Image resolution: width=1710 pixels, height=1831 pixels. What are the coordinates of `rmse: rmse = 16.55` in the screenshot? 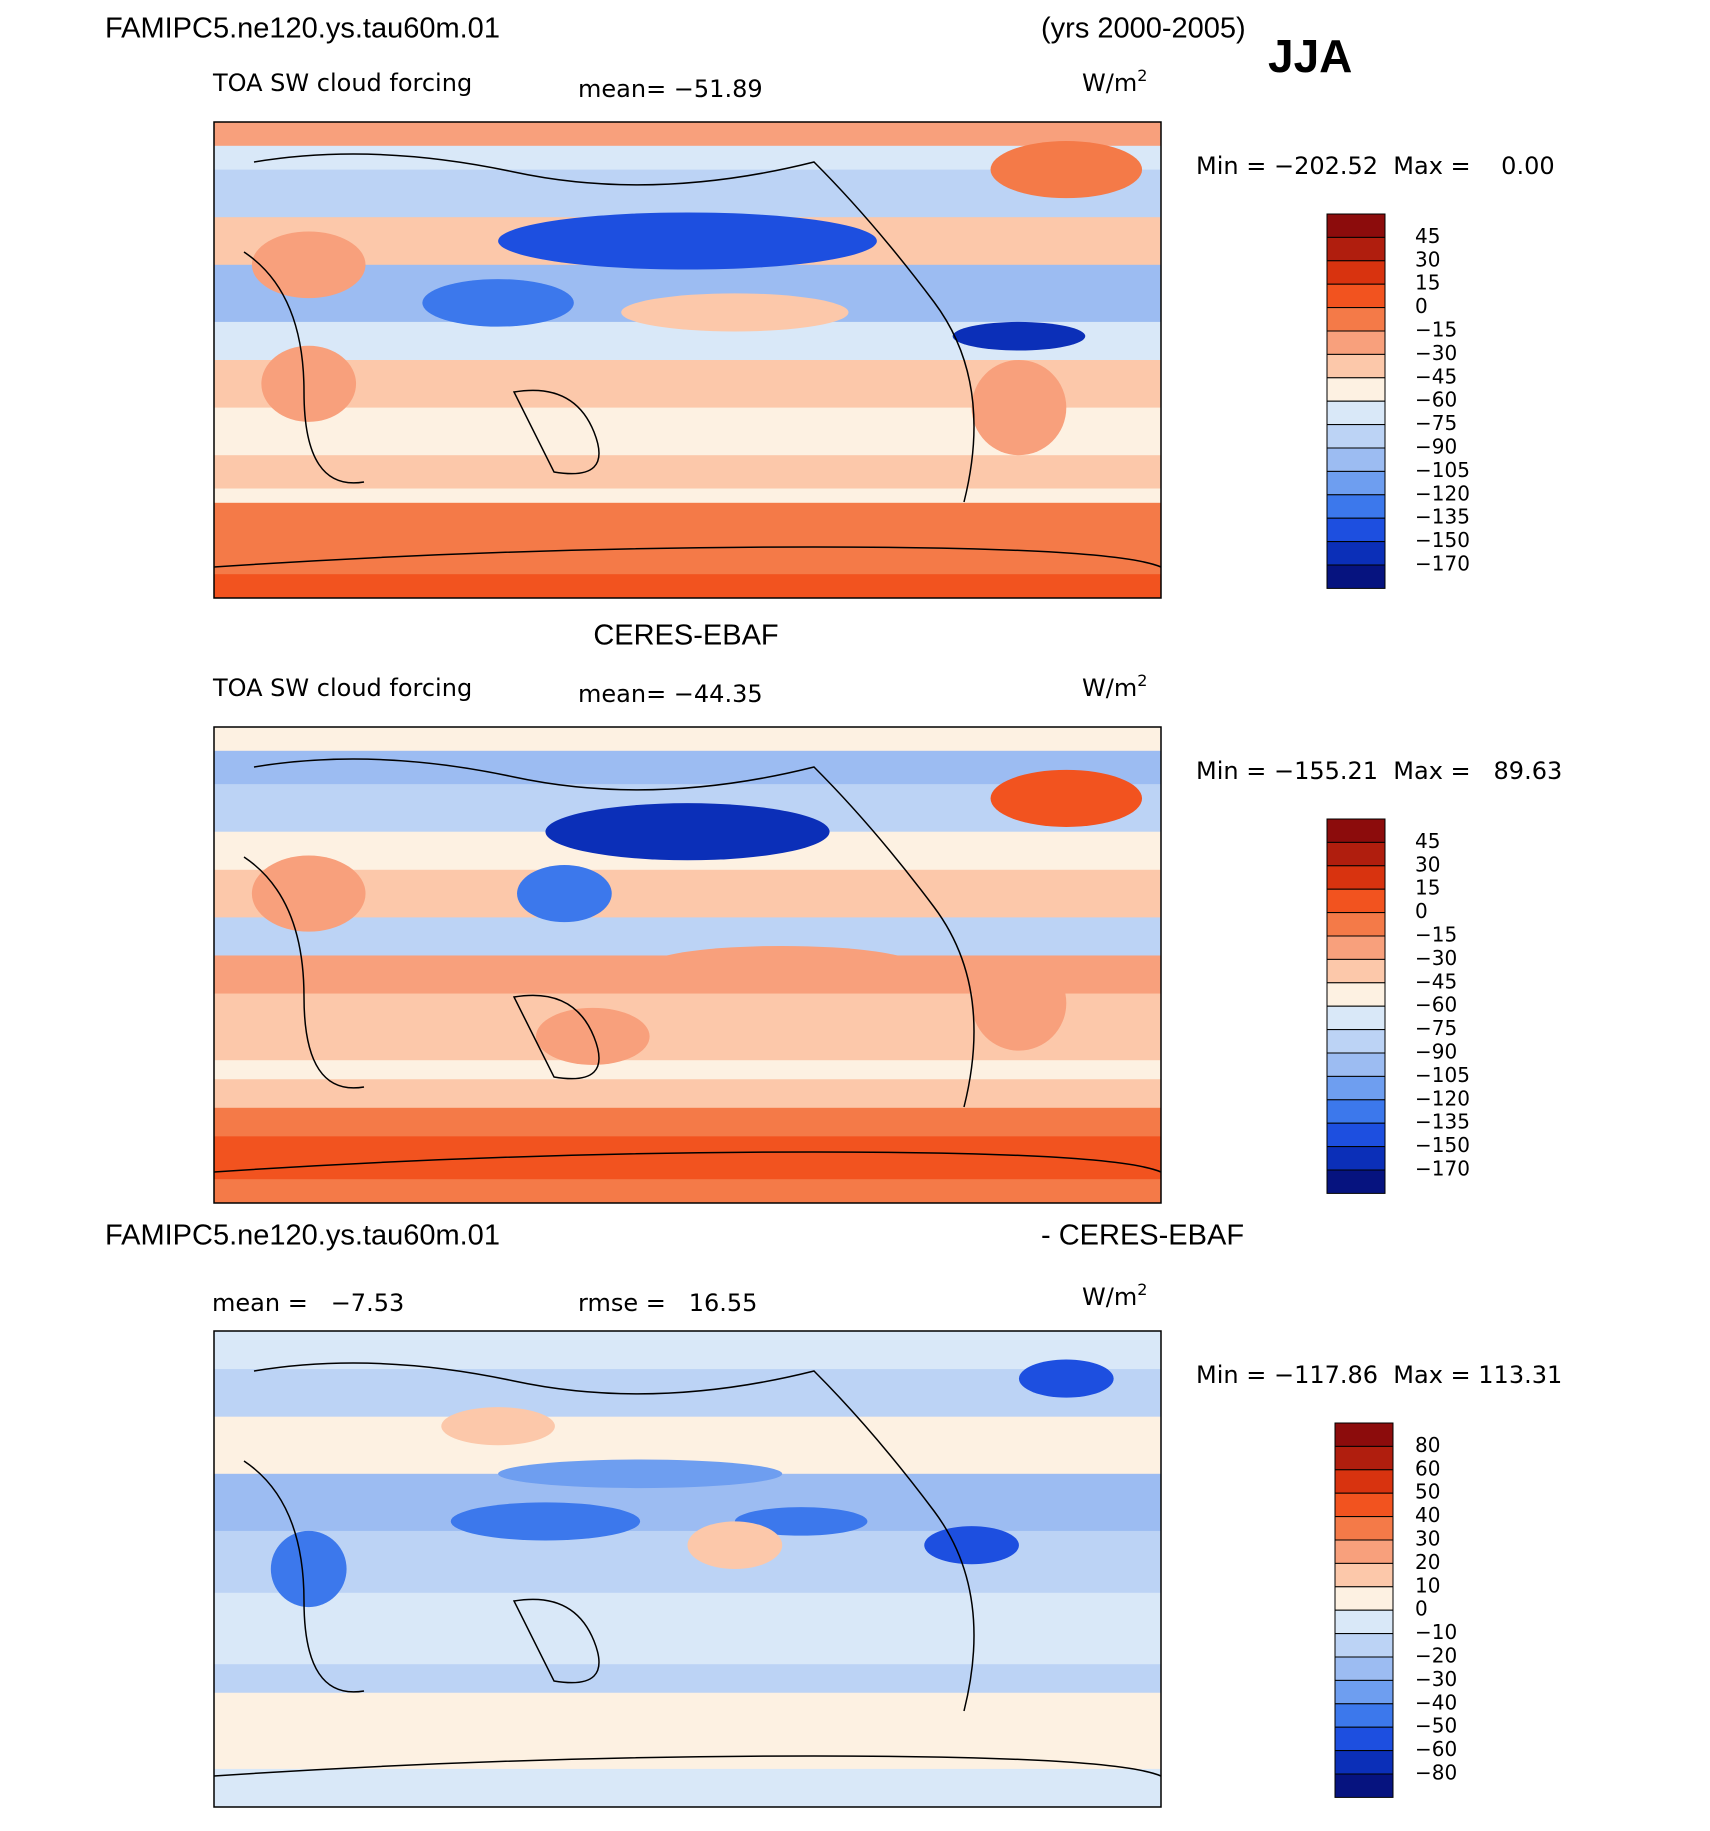 It's located at (667, 1303).